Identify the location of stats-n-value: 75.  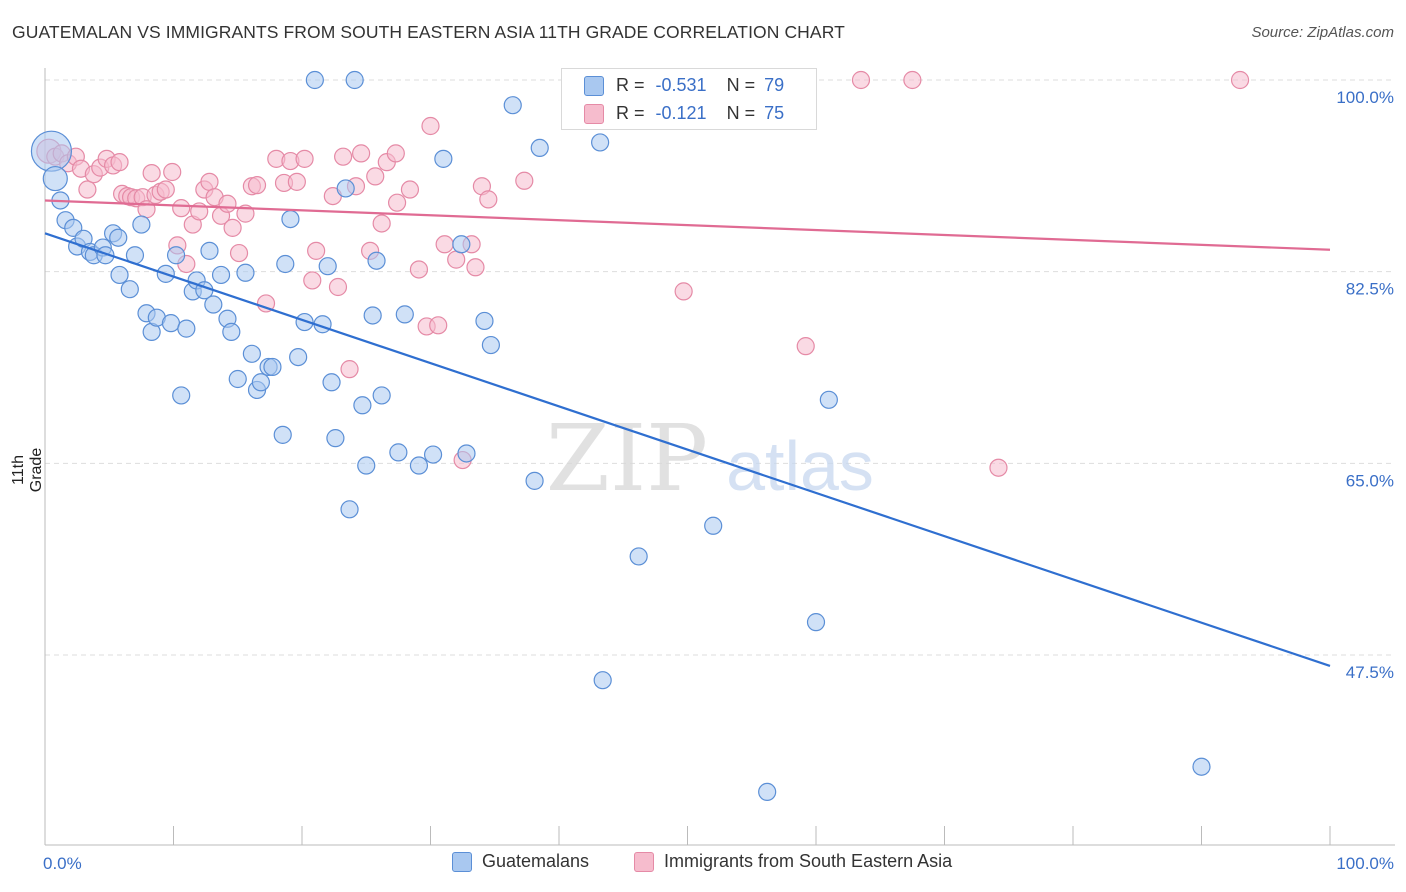
(774, 113).